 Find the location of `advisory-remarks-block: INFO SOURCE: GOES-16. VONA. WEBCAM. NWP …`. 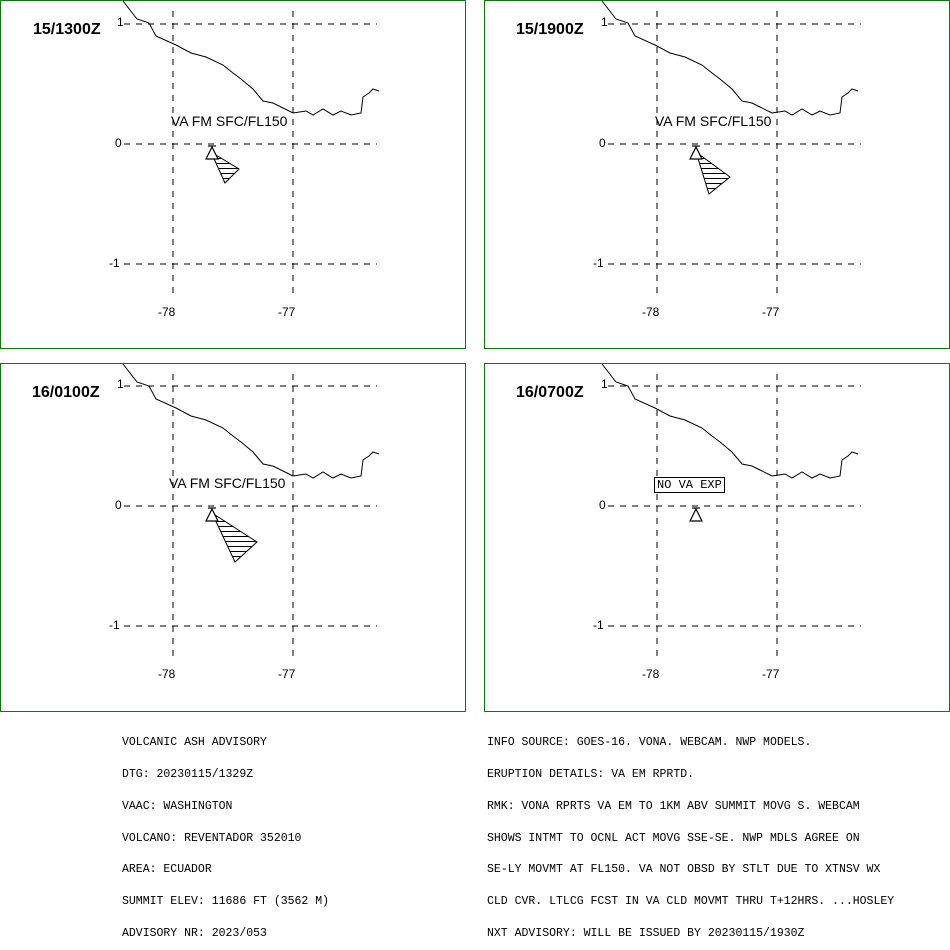

advisory-remarks-block: INFO SOURCE: GOES-16. VONA. WEBCAM. NWP … is located at coordinates (690, 833).